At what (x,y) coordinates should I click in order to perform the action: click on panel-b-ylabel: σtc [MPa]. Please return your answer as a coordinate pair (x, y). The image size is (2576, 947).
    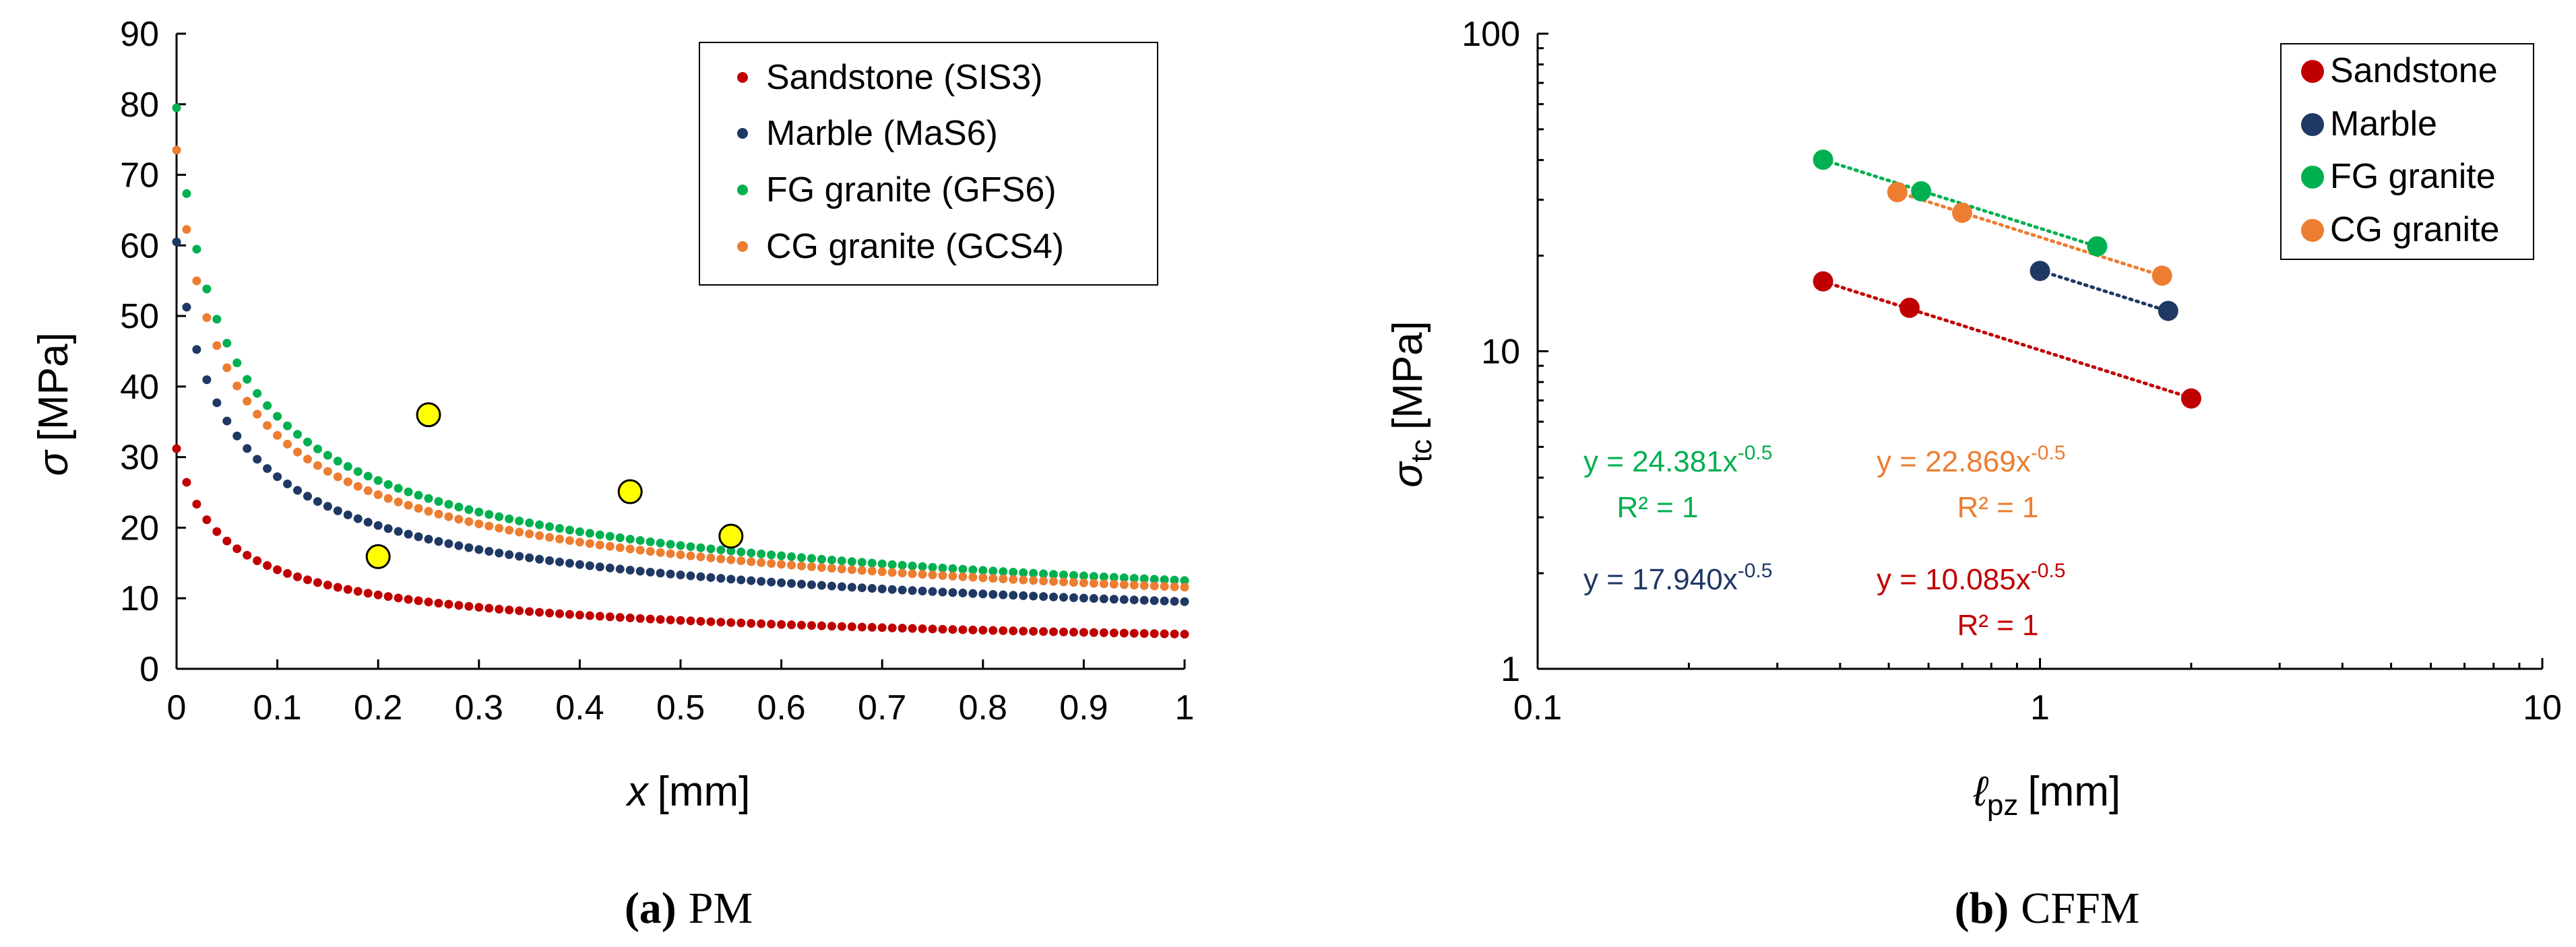
    Looking at the image, I should click on (1411, 404).